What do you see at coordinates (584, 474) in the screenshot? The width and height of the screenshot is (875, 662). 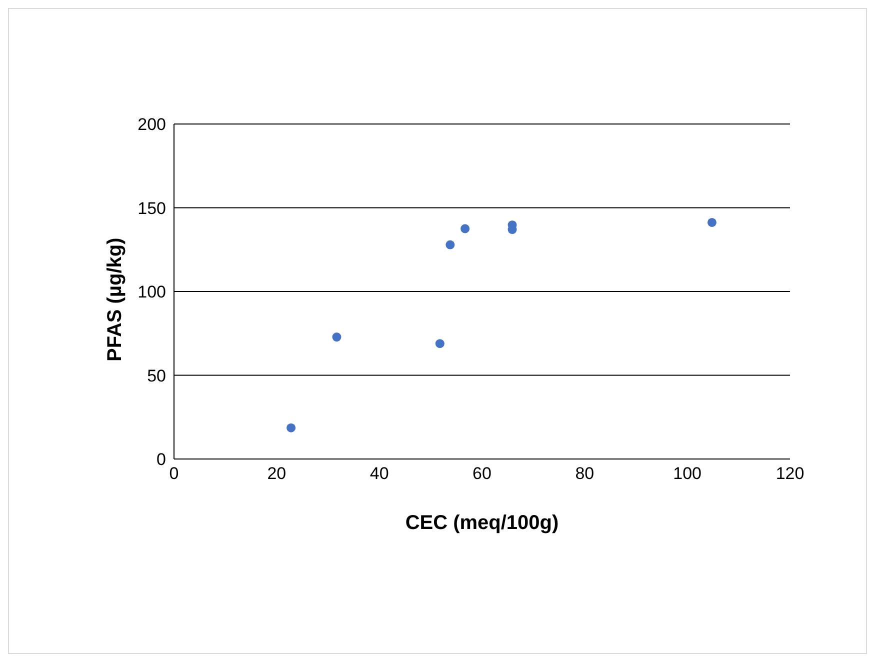 I see `x-tick-label: 80` at bounding box center [584, 474].